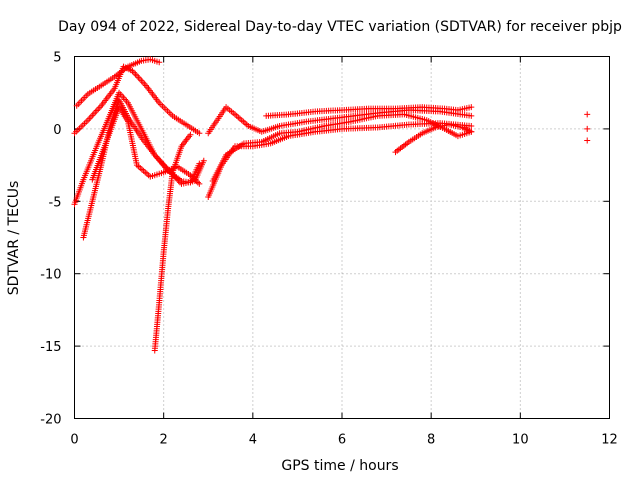 Image resolution: width=640 pixels, height=480 pixels. Describe the element at coordinates (50, 275) in the screenshot. I see `y-tick-label: -10` at that location.